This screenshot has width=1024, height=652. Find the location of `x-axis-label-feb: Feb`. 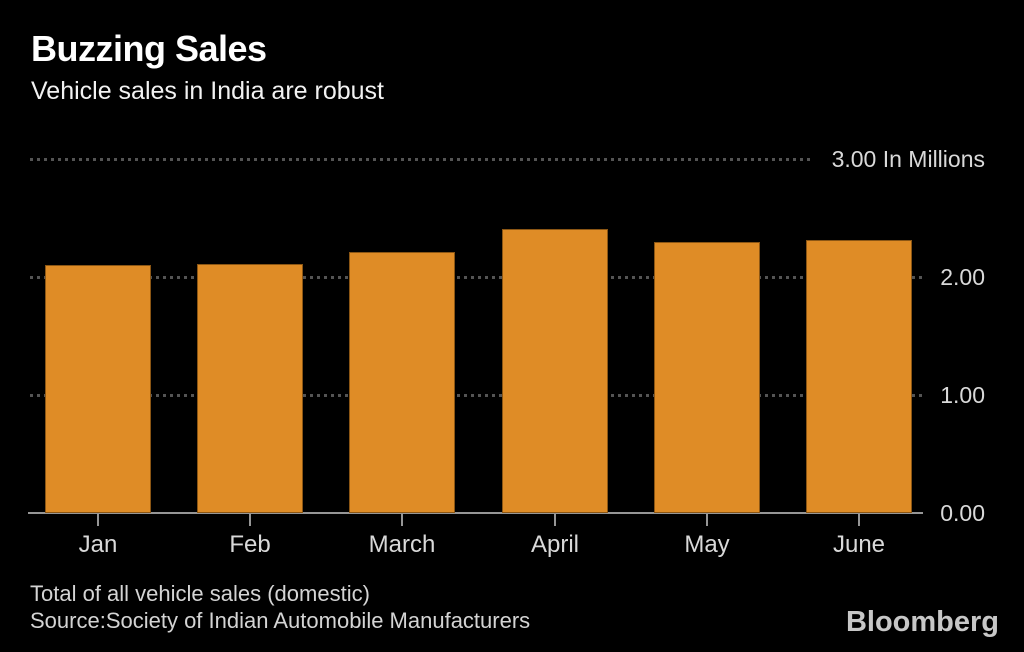

x-axis-label-feb: Feb is located at coordinates (250, 544).